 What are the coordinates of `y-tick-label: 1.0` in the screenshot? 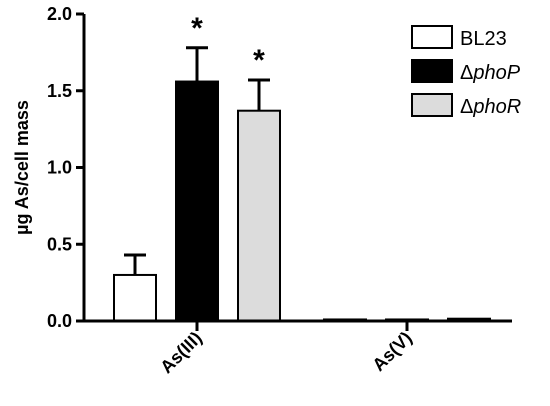 It's located at (59, 168).